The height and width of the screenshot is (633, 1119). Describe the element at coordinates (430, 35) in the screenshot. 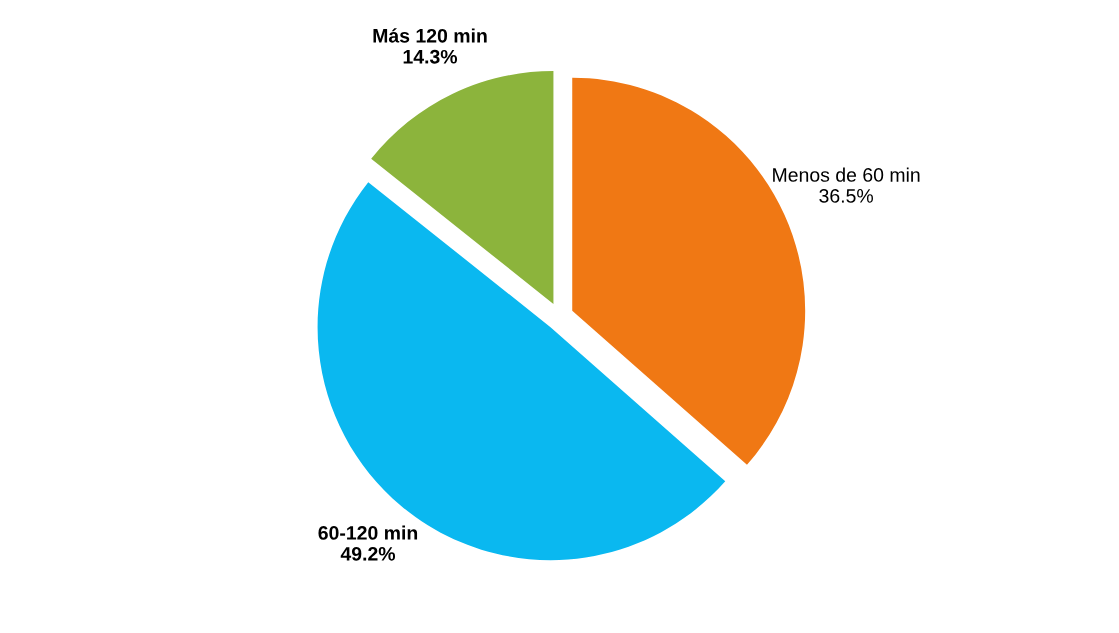

I see `slice-label: Más 120 min` at that location.